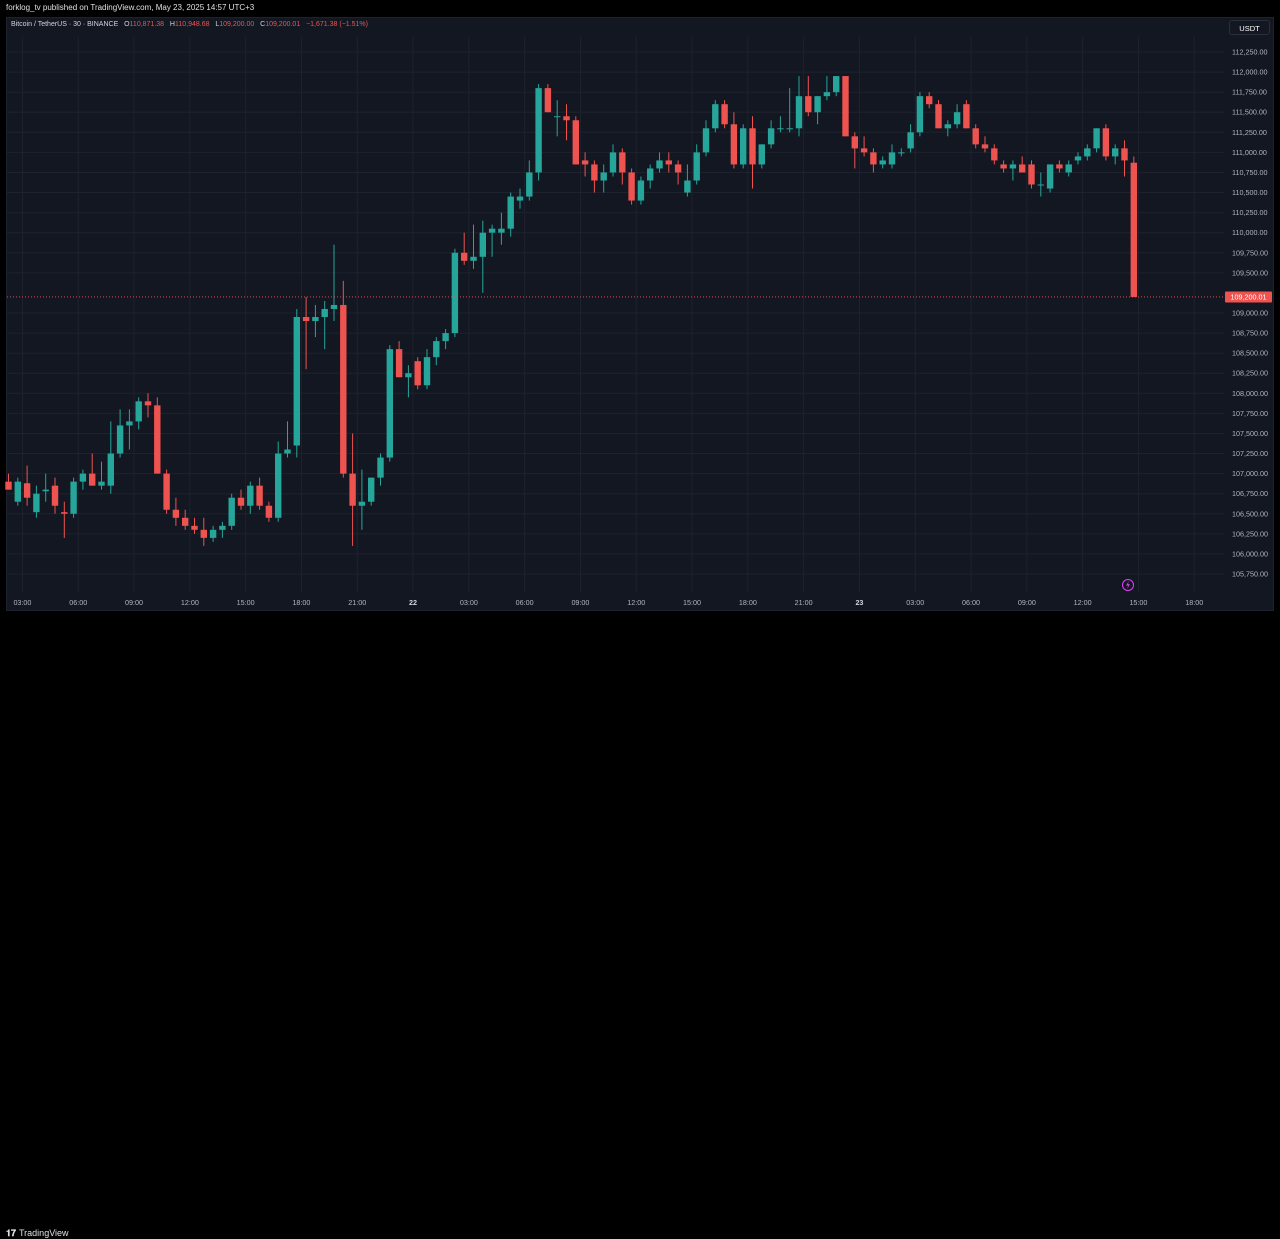  Describe the element at coordinates (1250, 574) in the screenshot. I see `y-tick-label: 105,750.00` at that location.